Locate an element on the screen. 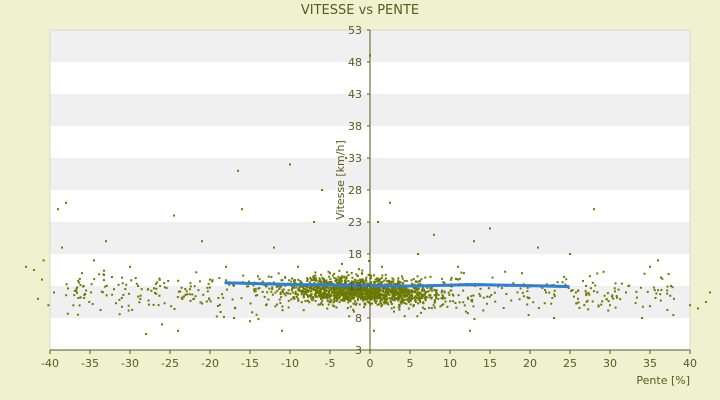 The width and height of the screenshot is (720, 400). y-tick-label: 53 is located at coordinates (355, 30).